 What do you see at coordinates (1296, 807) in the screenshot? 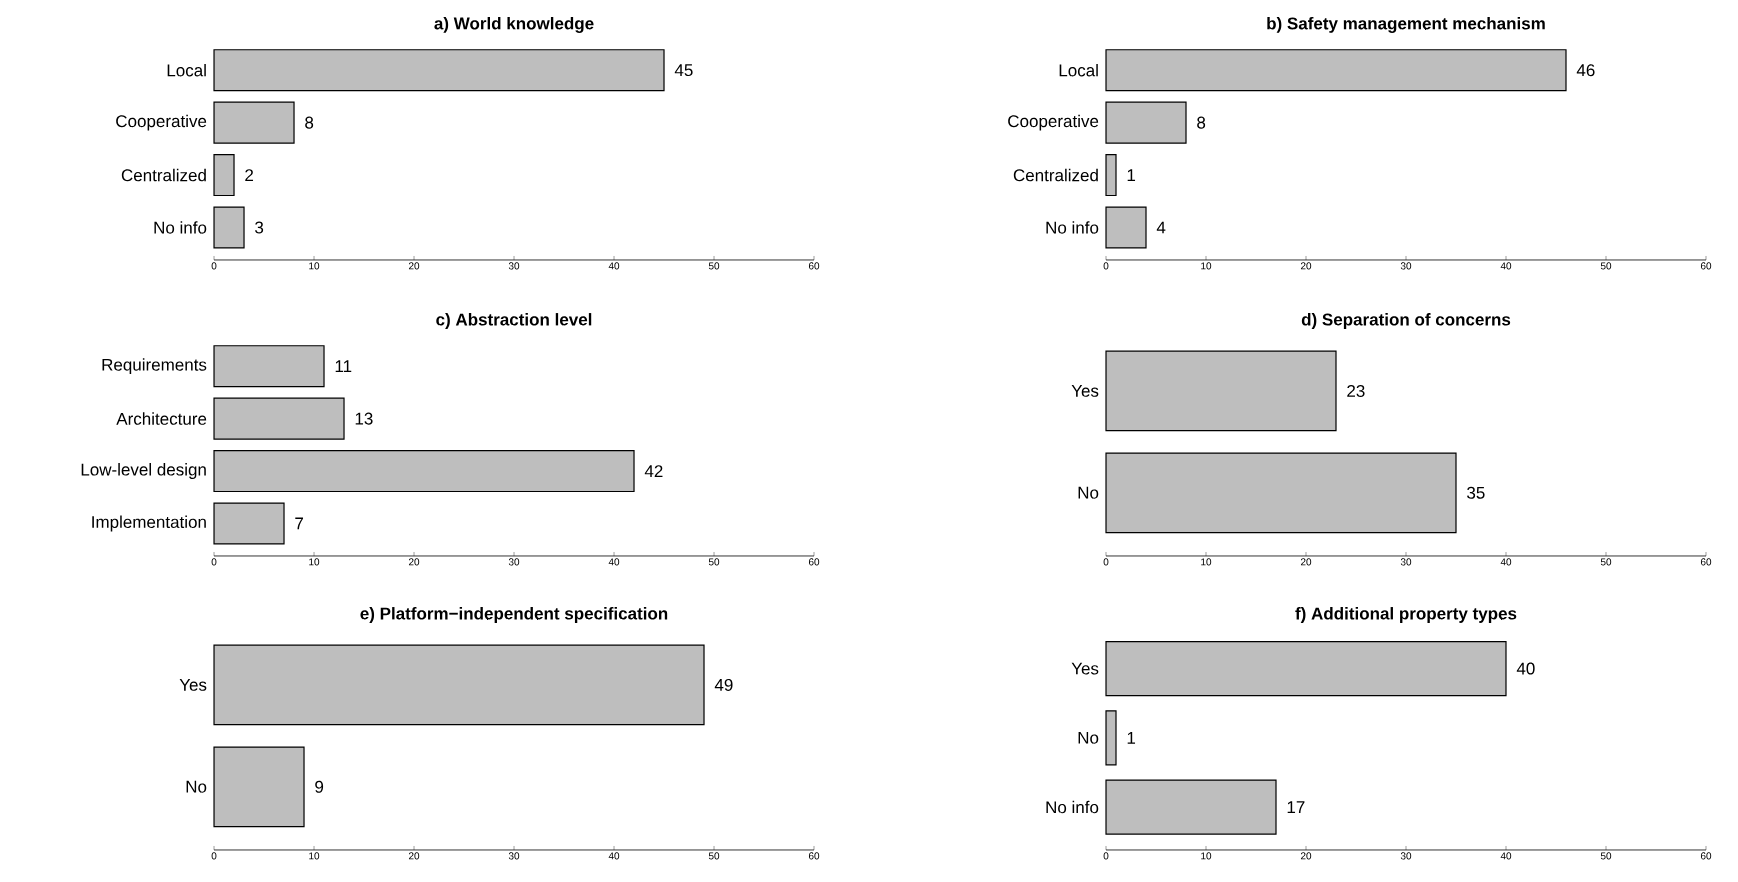
I see `data-label: 17` at bounding box center [1296, 807].